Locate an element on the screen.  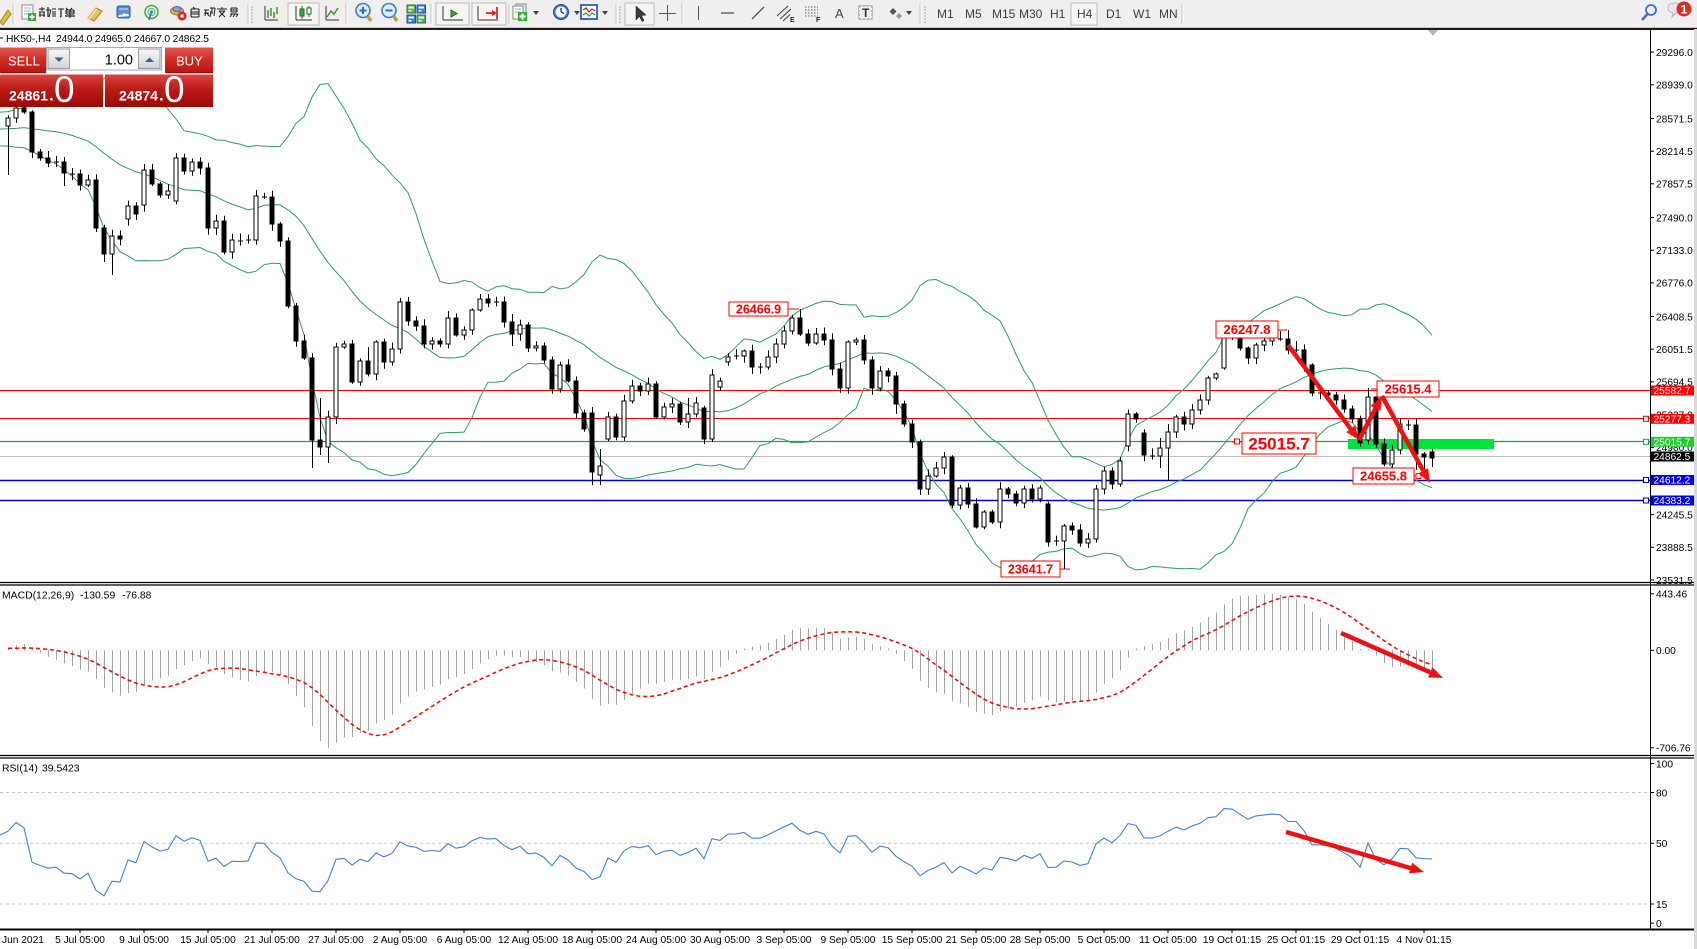
svg-text: W1 is located at coordinates (1142, 14).